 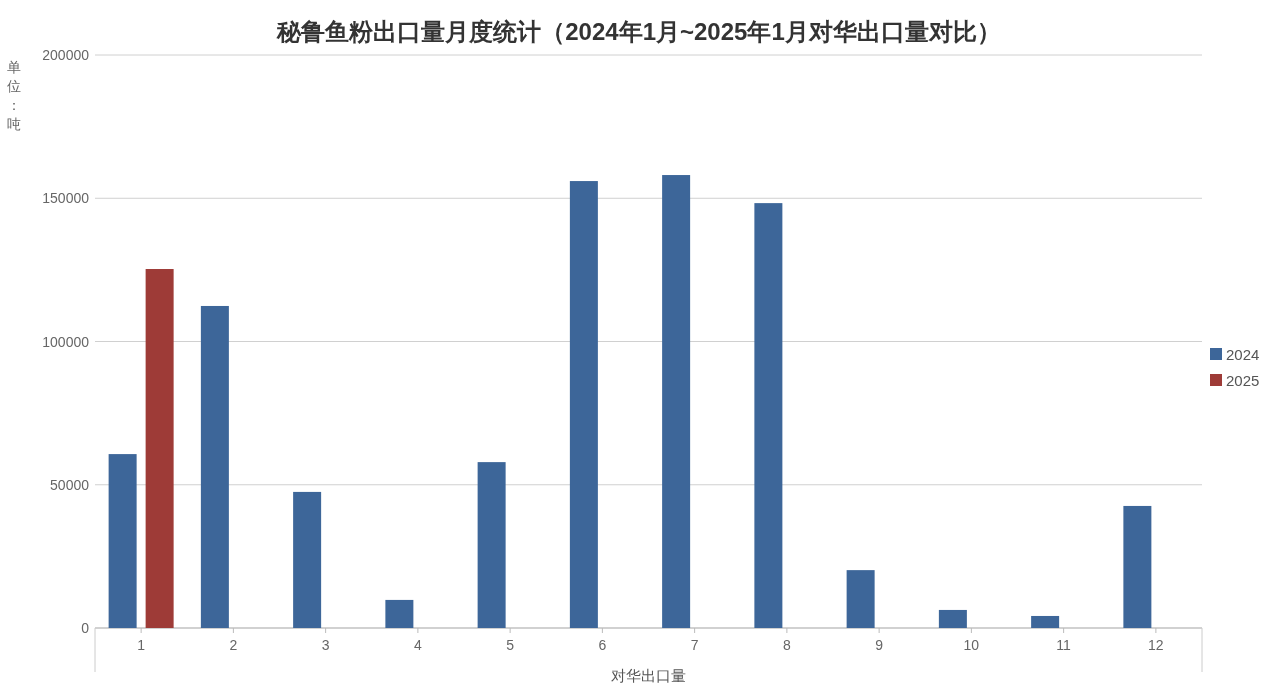 I want to click on x-tick-label: 4, so click(x=417, y=645).